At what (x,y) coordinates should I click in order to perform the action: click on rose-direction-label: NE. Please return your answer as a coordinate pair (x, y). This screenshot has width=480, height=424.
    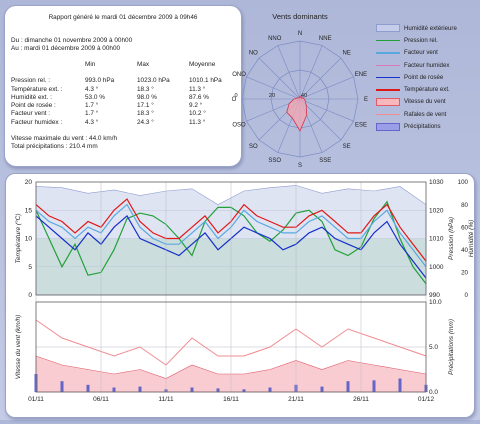
    Looking at the image, I should click on (346, 54).